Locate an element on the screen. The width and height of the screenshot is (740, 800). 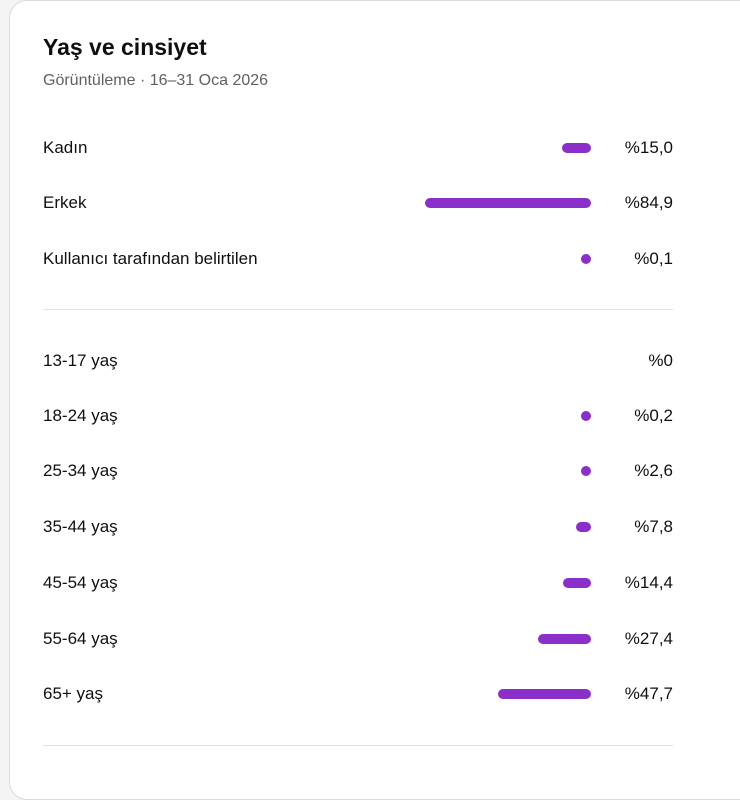
age-row: 13-17 yaş %0 is located at coordinates (358, 361).